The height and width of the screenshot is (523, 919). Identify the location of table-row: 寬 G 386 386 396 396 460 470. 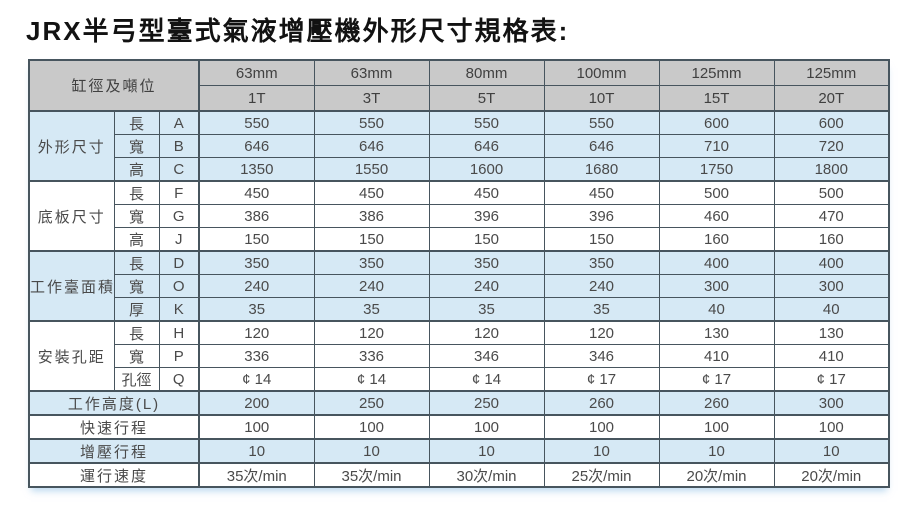
(459, 216).